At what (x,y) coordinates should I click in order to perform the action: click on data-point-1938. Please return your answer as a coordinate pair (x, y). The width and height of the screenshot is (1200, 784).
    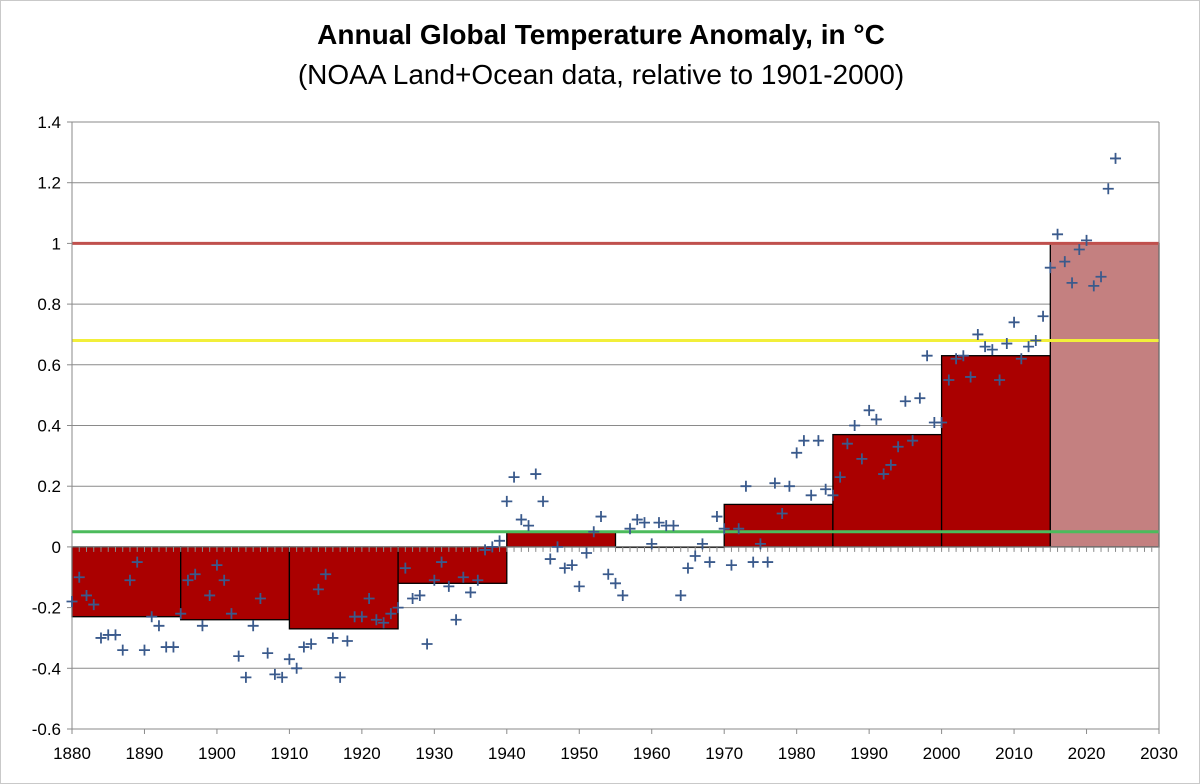
    Looking at the image, I should click on (492, 547).